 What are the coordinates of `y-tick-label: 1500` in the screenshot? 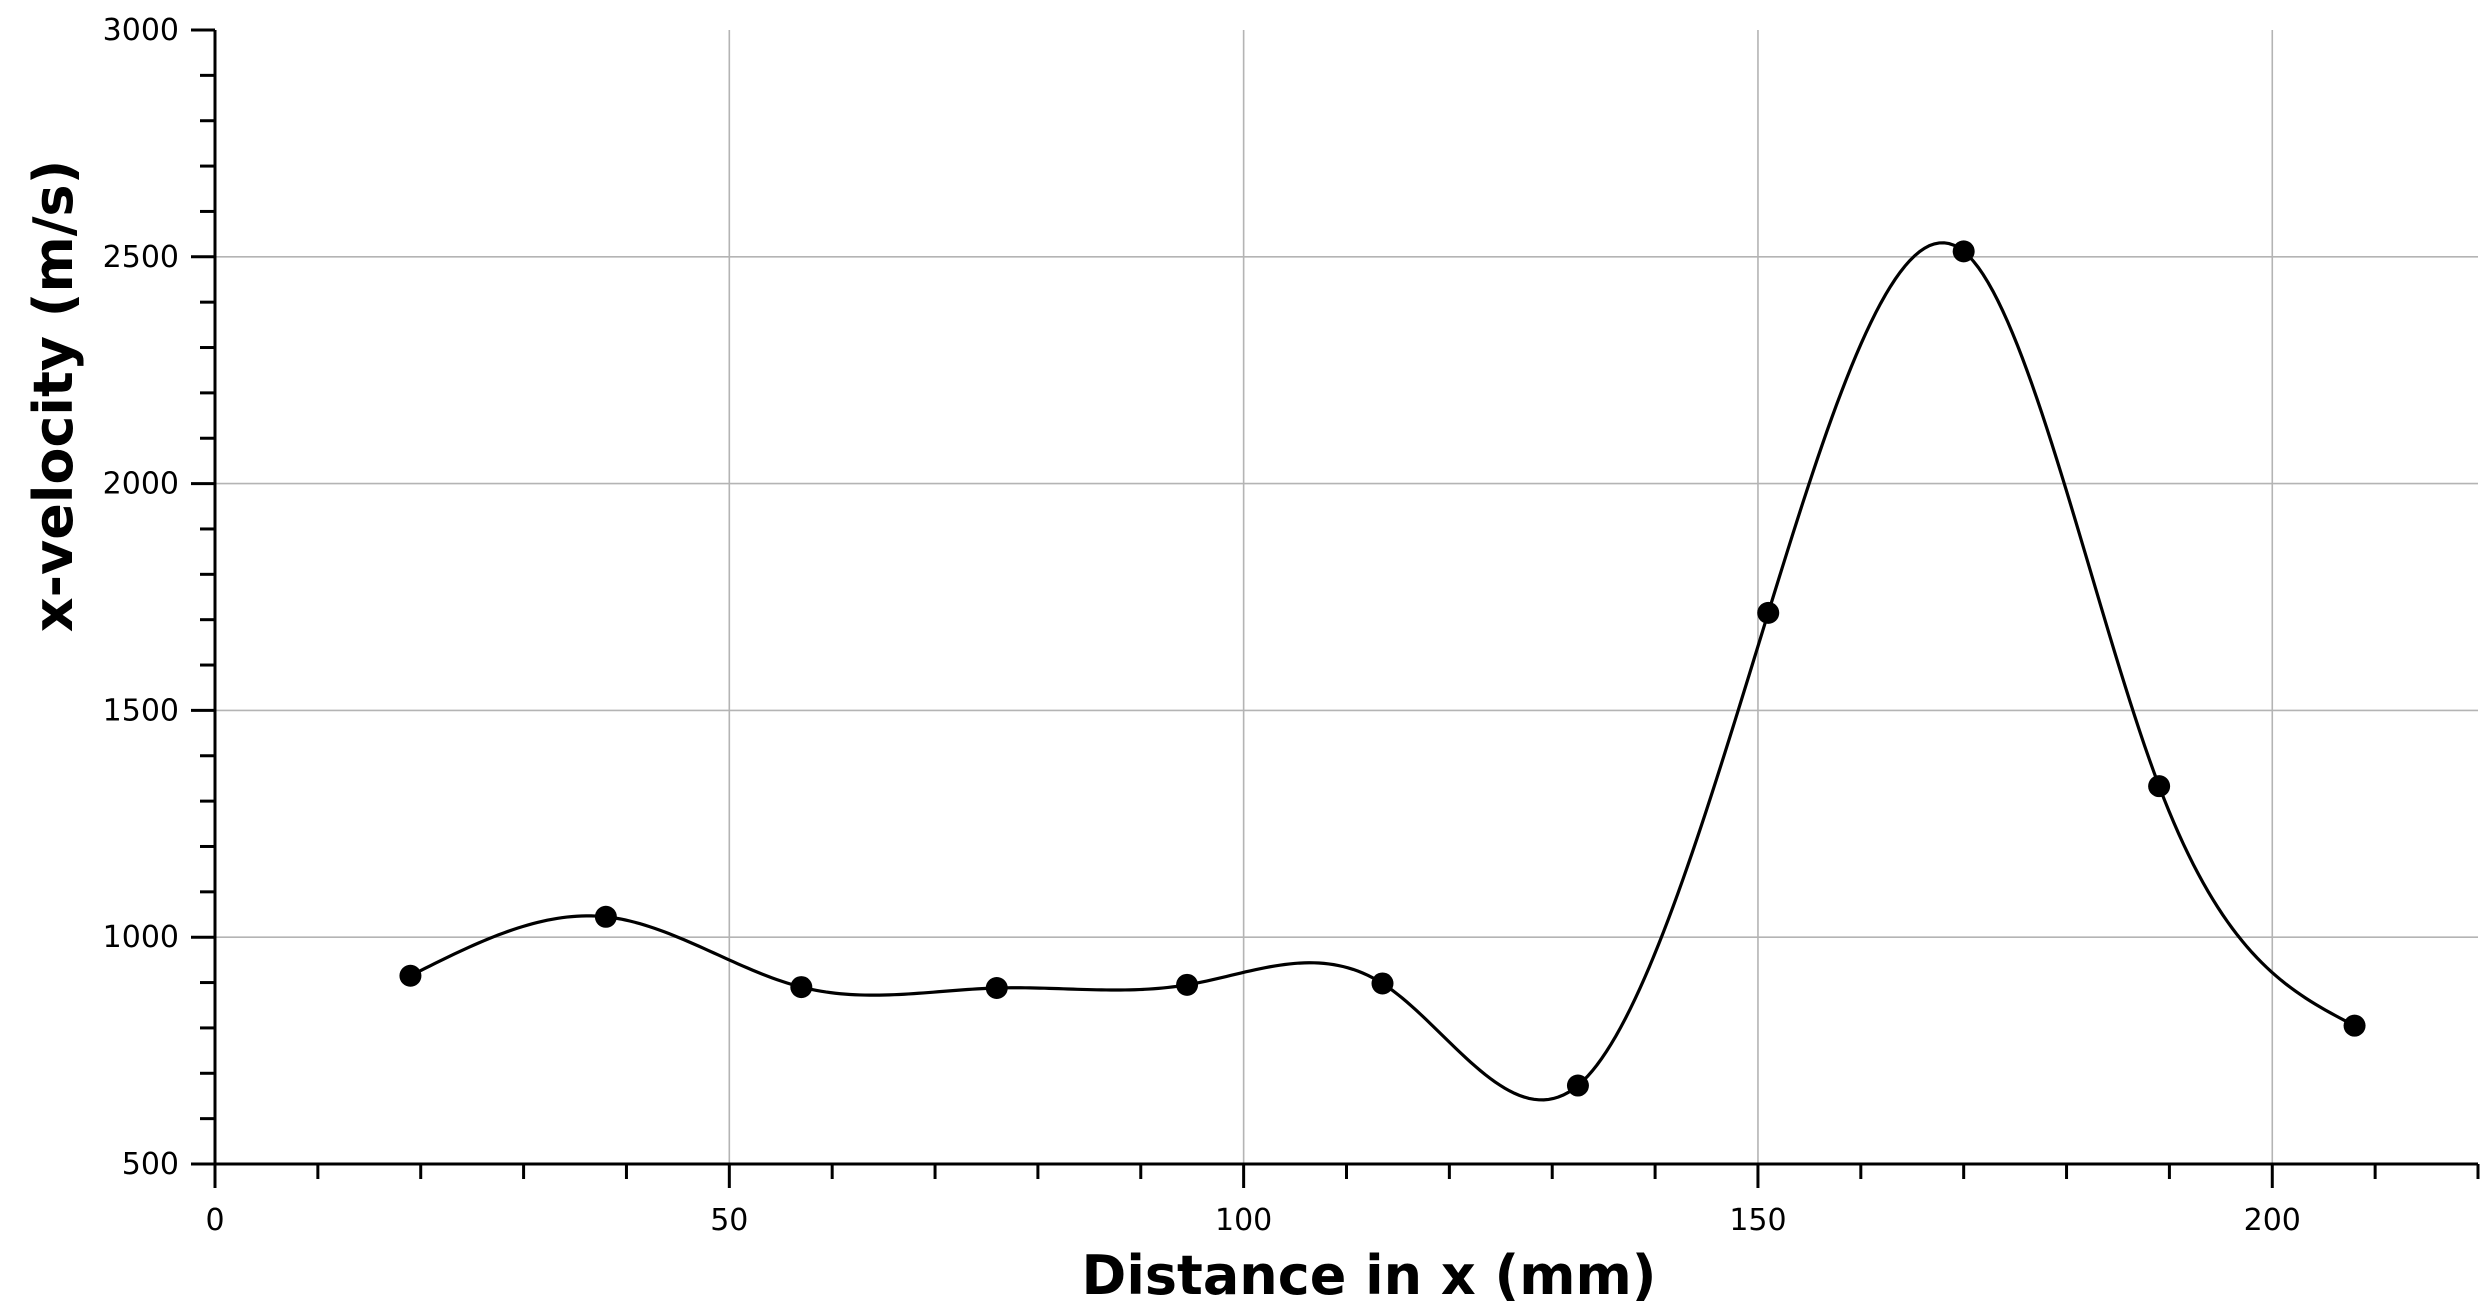 It's located at (141, 710).